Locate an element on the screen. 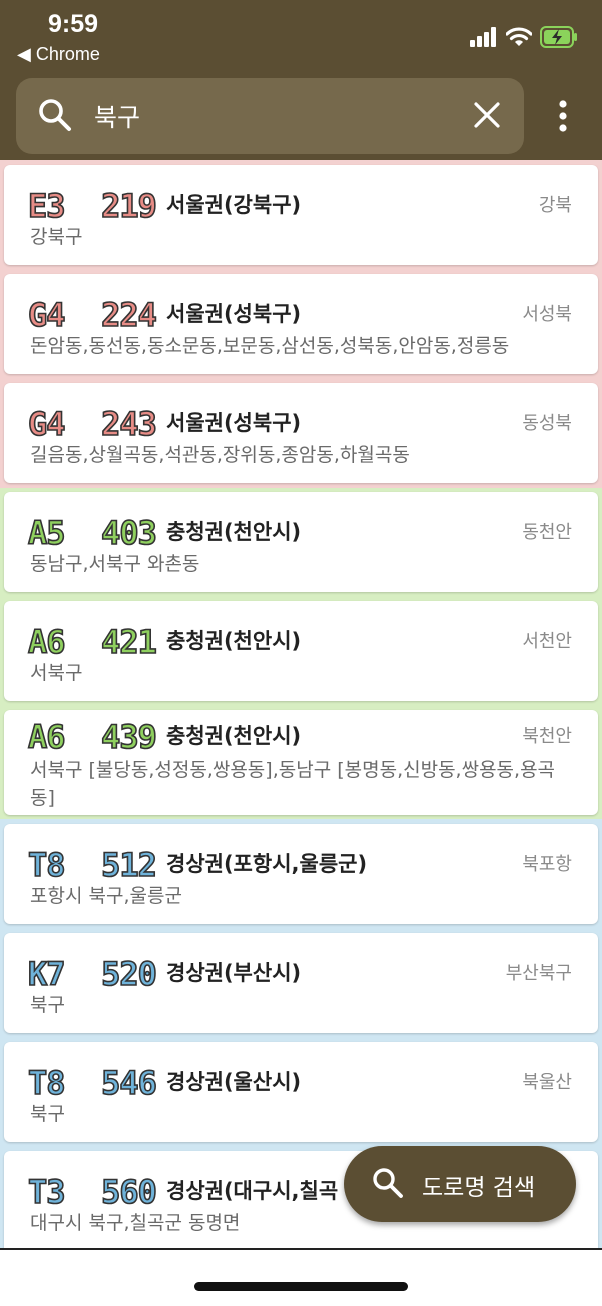 The width and height of the screenshot is (602, 1306). road-name-search-label: 도로명 검색 is located at coordinates (479, 1188).